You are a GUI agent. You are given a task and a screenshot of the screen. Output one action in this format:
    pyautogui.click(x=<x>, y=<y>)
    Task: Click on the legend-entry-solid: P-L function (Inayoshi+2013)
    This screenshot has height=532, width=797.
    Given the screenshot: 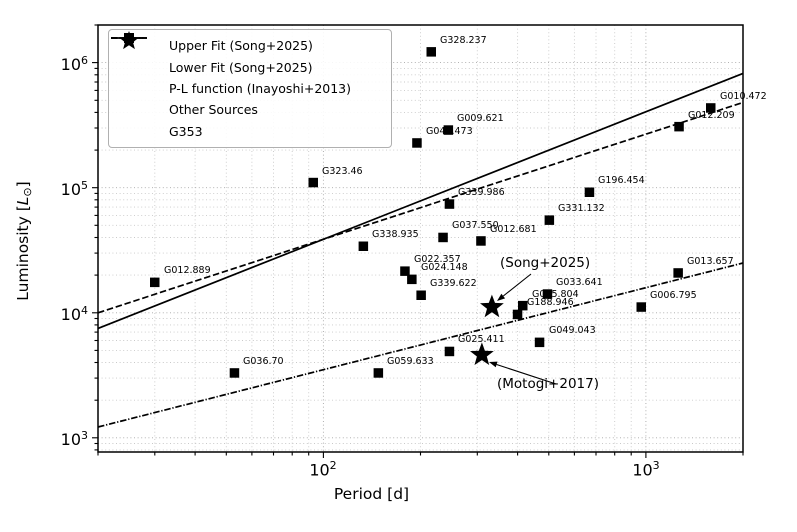 What is the action you would take?
    pyautogui.click(x=247, y=68)
    